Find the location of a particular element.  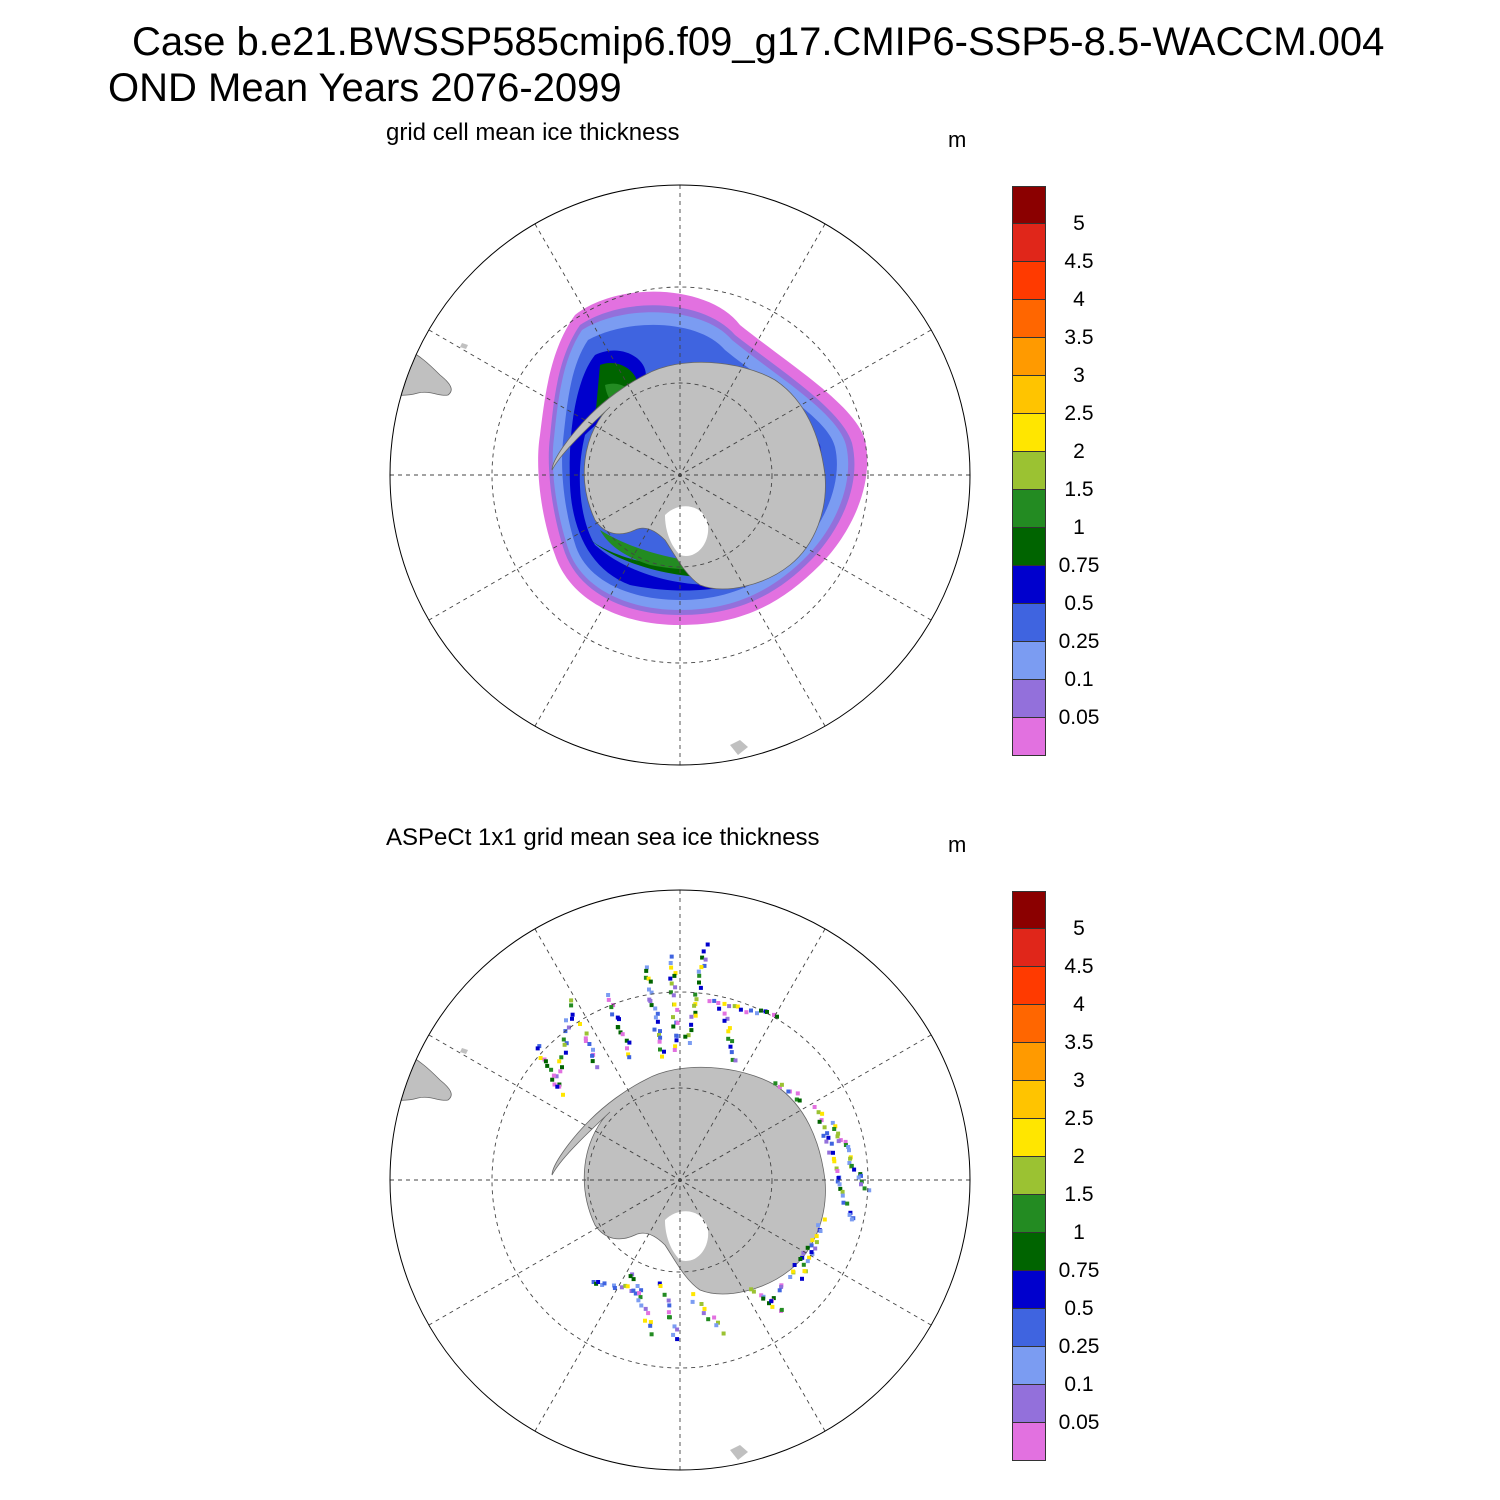

colorbar-label: 2.5 is located at coordinates (1079, 413).